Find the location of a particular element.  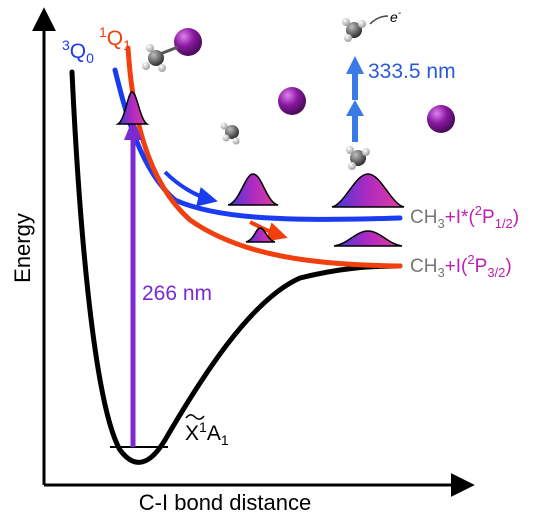

wavepacket-franck-condon is located at coordinates (132, 108).